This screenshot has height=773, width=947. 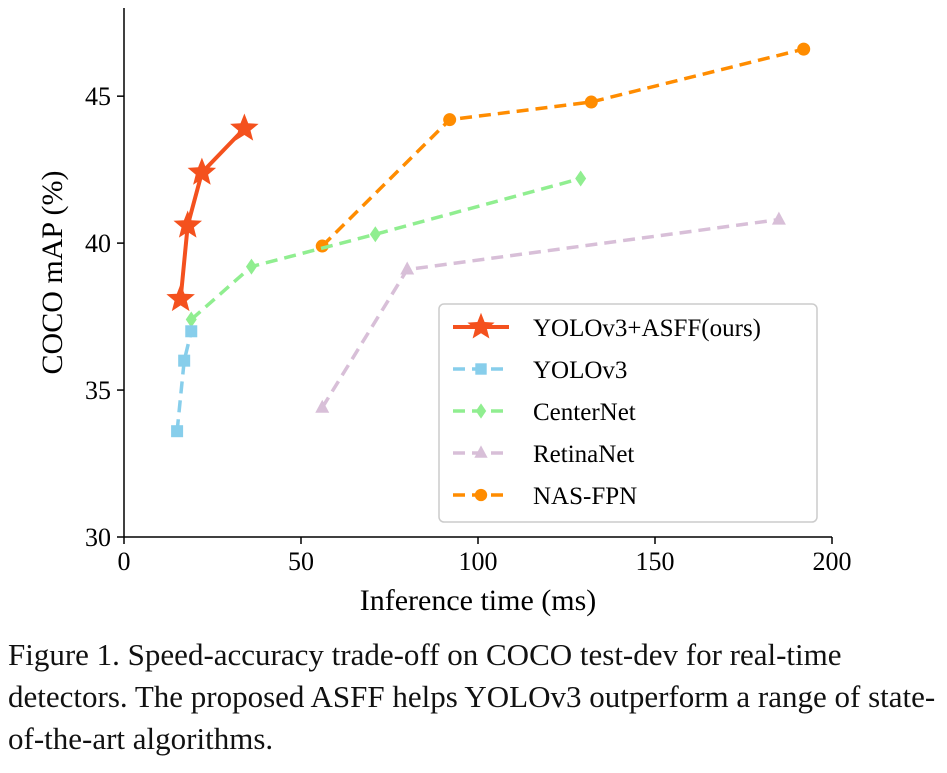 I want to click on legend-frame, so click(x=628, y=413).